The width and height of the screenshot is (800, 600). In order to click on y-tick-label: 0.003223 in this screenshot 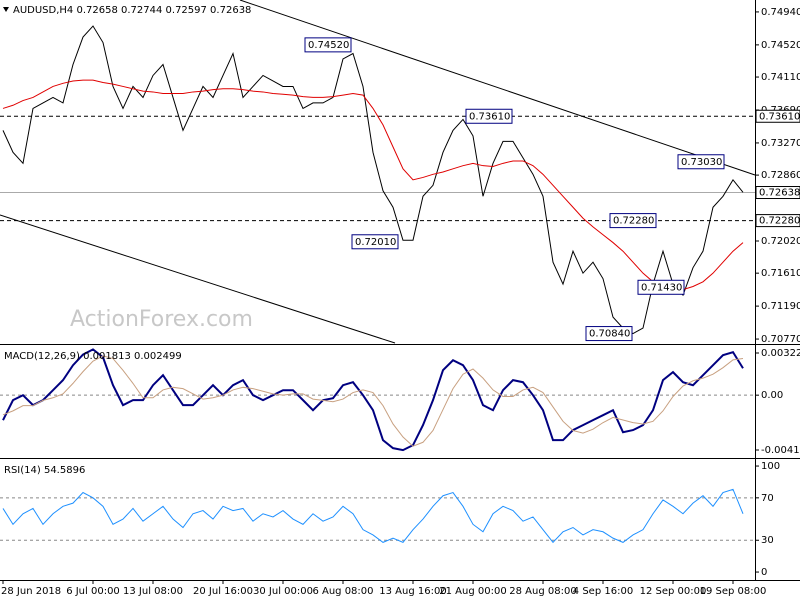, I will do `click(780, 353)`.